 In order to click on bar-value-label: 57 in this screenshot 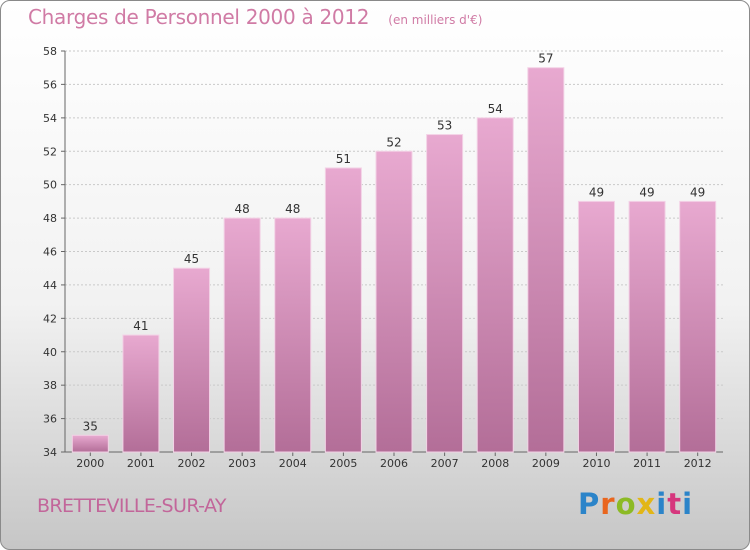, I will do `click(545, 59)`.